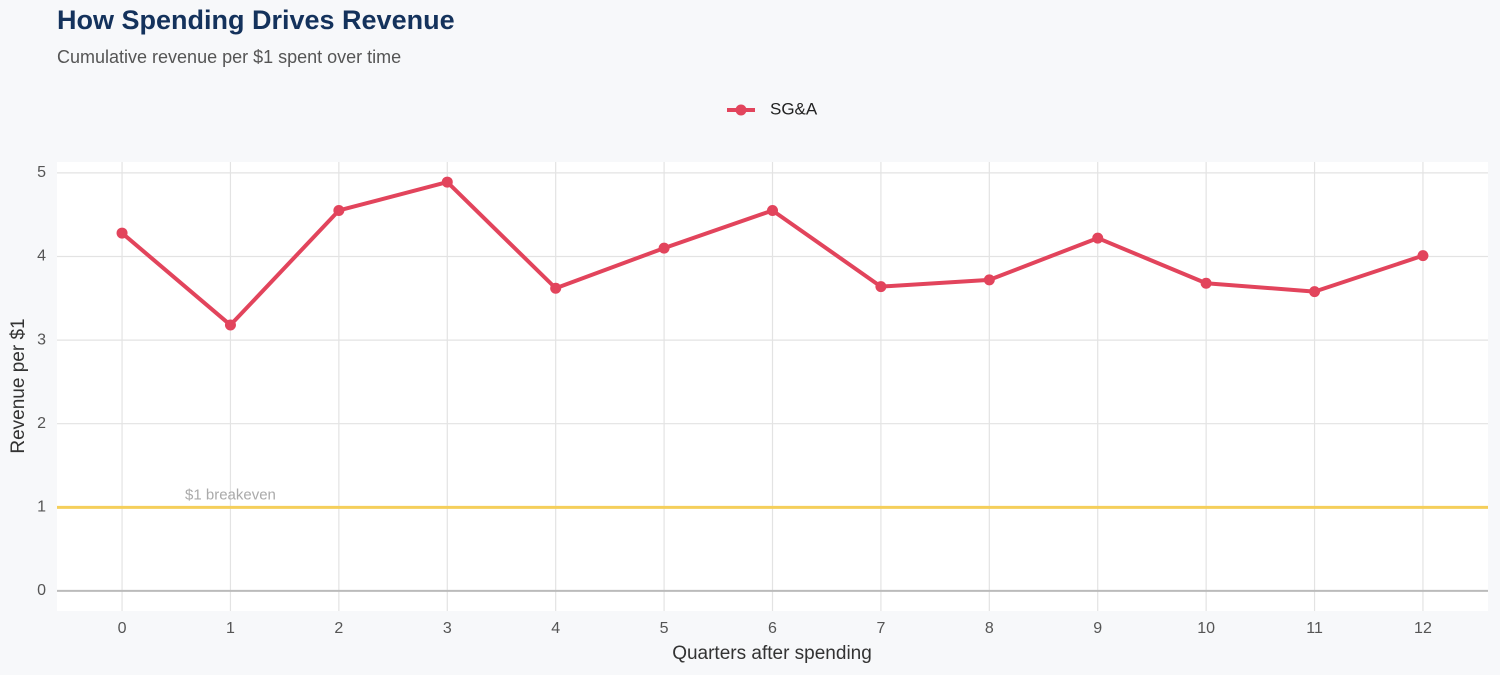  I want to click on x-tick-label: 7, so click(880, 628).